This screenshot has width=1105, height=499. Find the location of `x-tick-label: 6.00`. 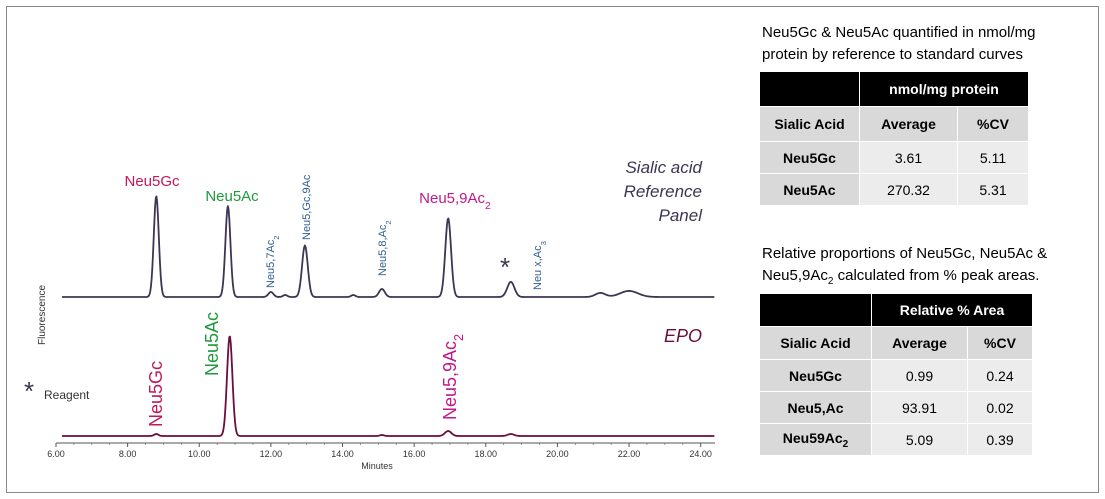

x-tick-label: 6.00 is located at coordinates (56, 454).